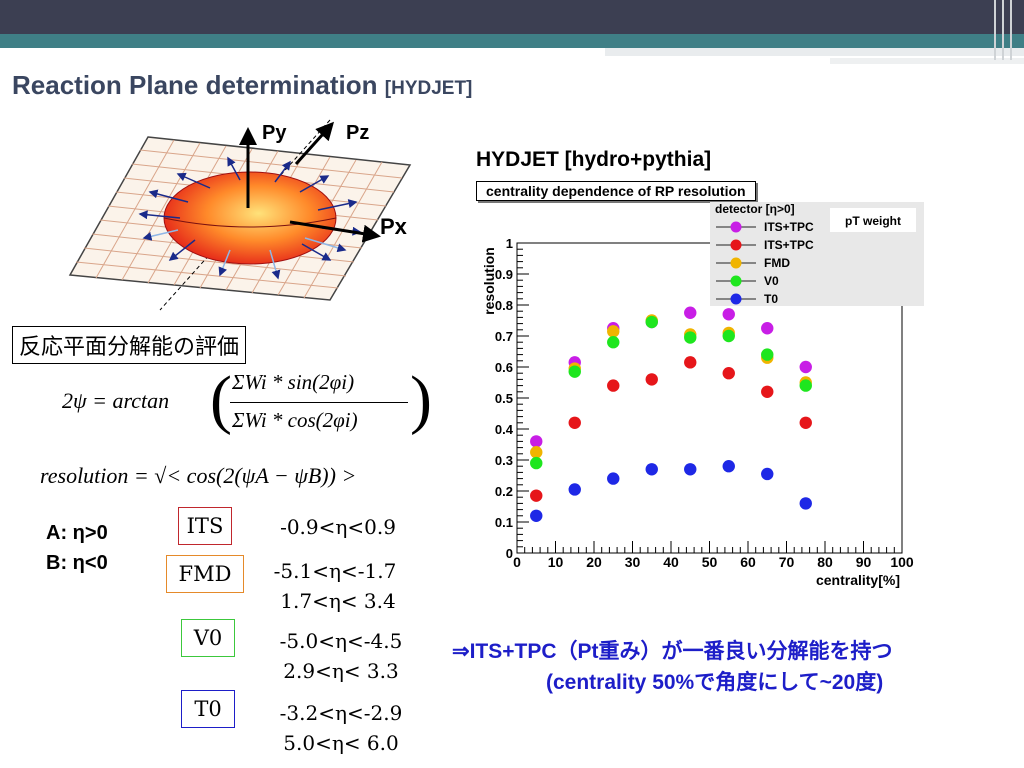  I want to click on condition-a: A: η>0, so click(77, 533).